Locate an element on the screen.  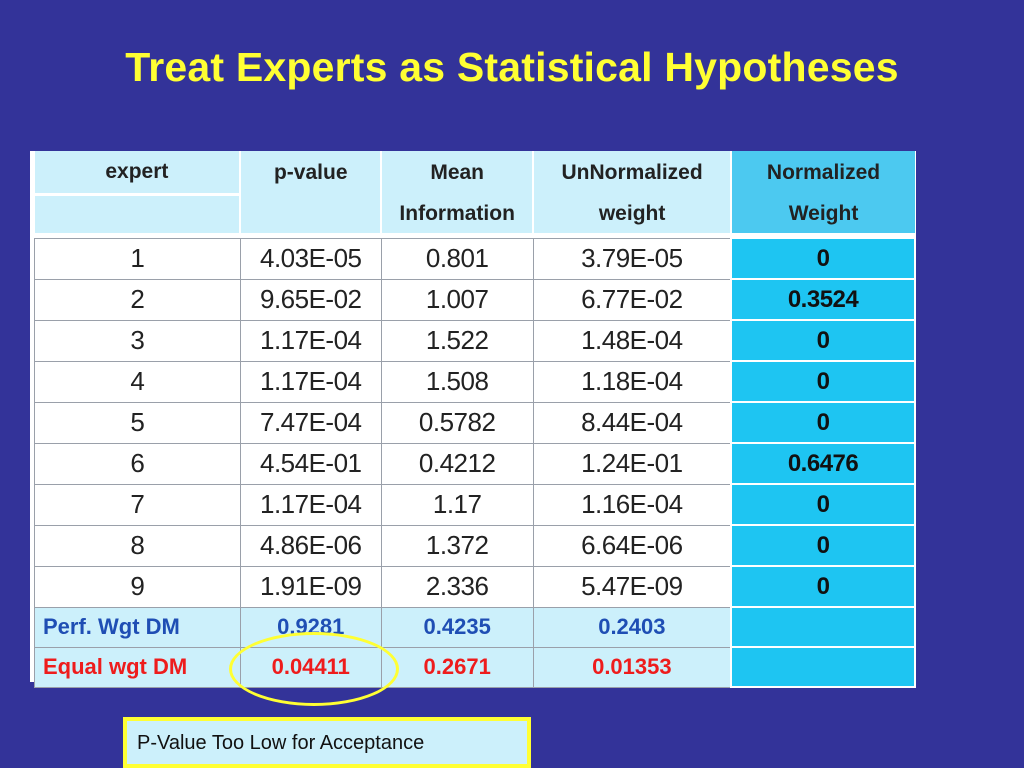
cell-expert: 7 is located at coordinates (137, 504).